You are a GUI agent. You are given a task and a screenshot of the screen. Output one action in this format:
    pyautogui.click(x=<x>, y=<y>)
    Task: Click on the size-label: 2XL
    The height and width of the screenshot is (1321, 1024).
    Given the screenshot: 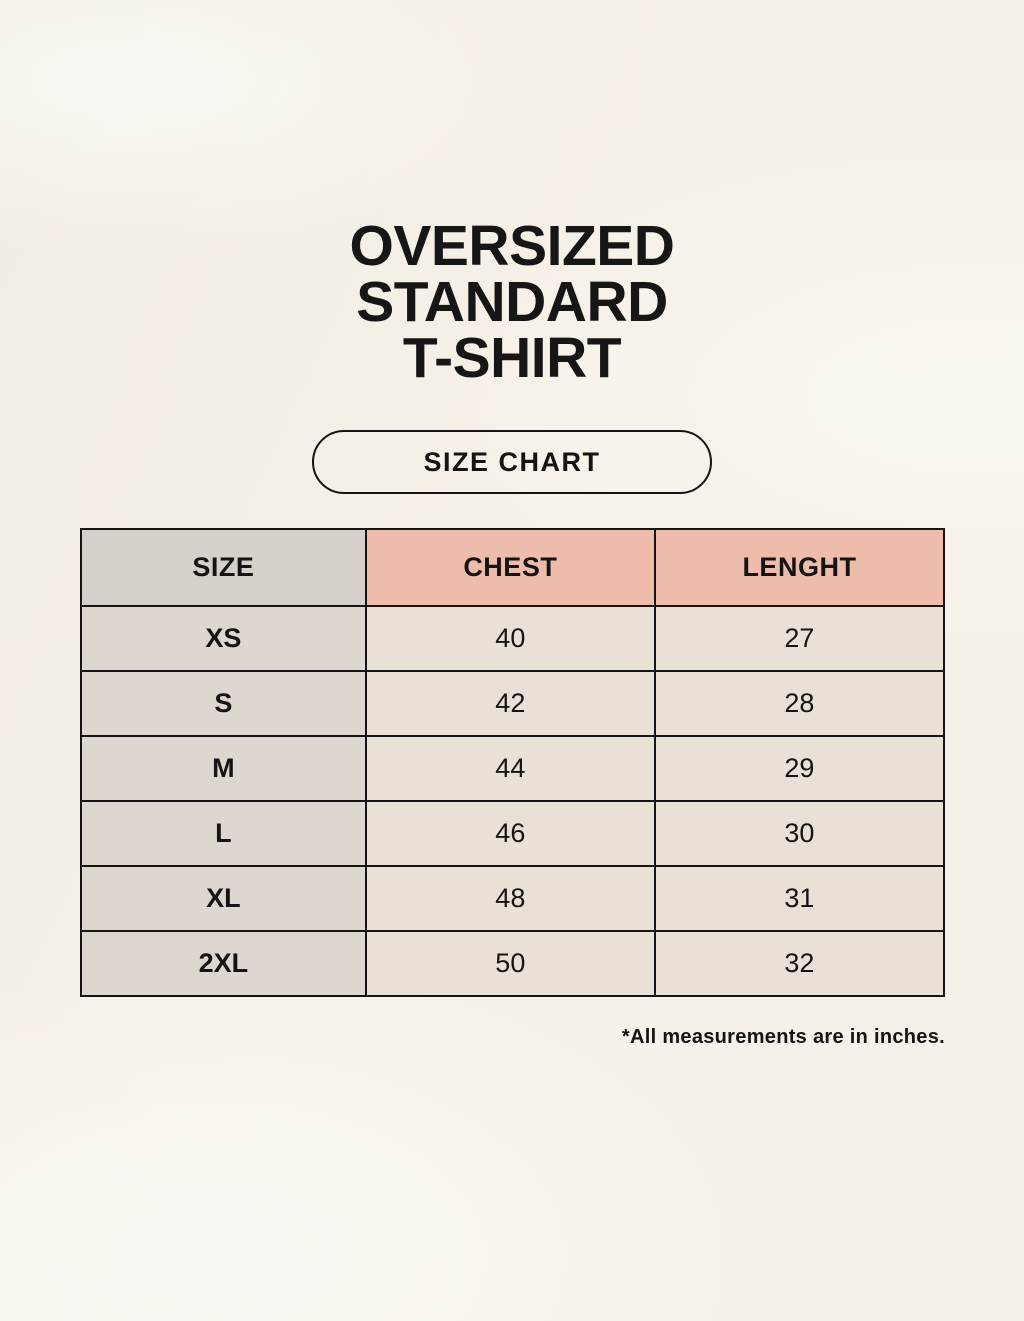 What is the action you would take?
    pyautogui.click(x=223, y=963)
    